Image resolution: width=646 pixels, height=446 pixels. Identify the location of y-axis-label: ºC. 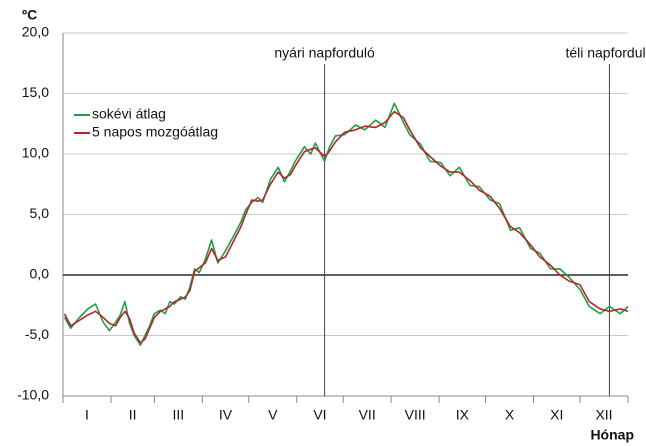
(29, 15).